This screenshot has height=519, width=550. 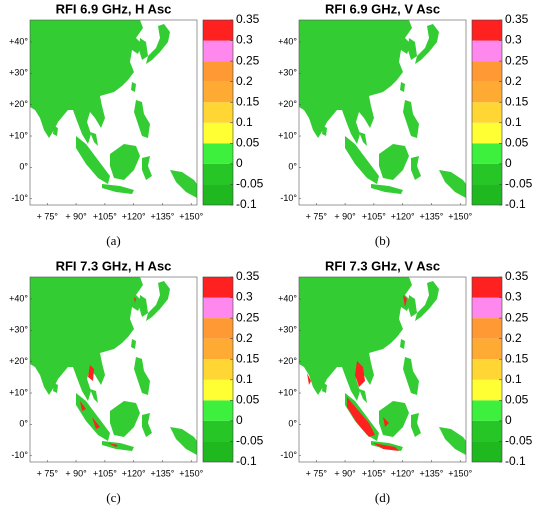 What do you see at coordinates (113, 497) in the screenshot?
I see `panel-caption: (c)` at bounding box center [113, 497].